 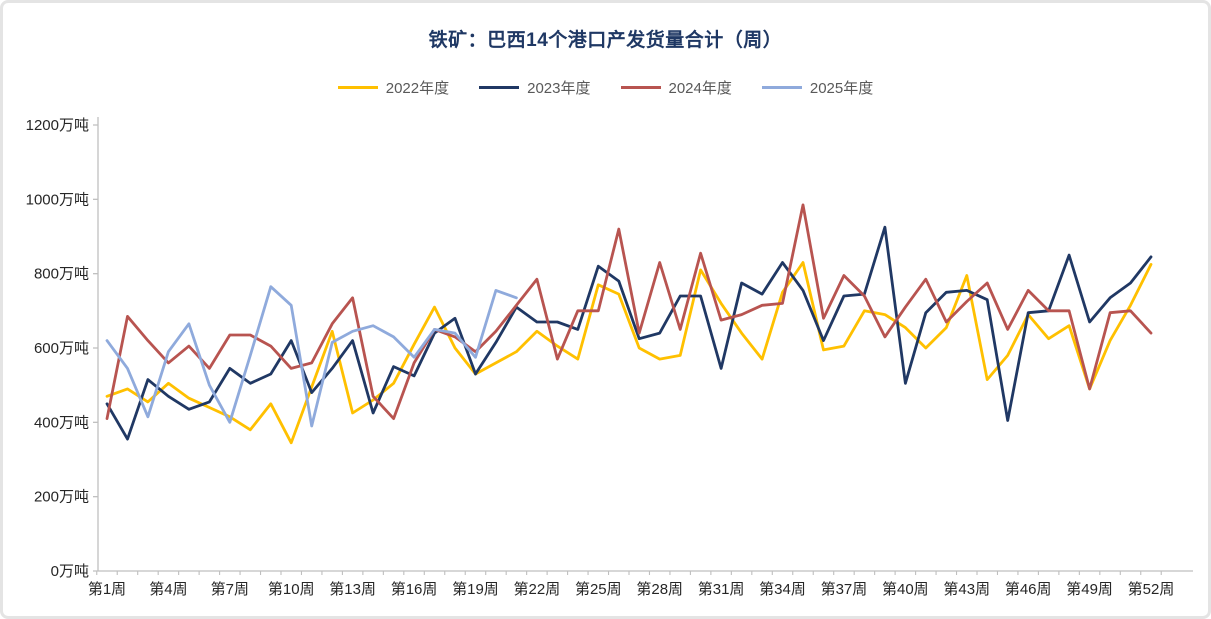 What do you see at coordinates (782, 589) in the screenshot?
I see `x-axis-tick-label: 第34周` at bounding box center [782, 589].